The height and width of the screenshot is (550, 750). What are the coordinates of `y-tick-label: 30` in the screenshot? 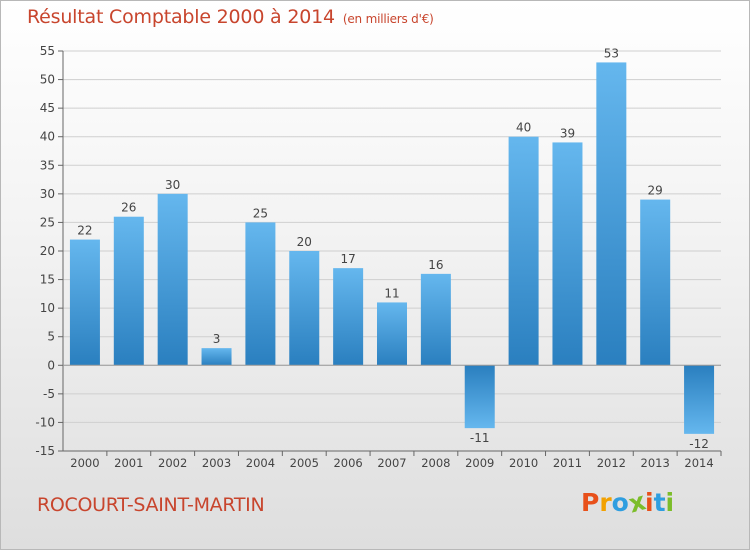 It's located at (47, 194).